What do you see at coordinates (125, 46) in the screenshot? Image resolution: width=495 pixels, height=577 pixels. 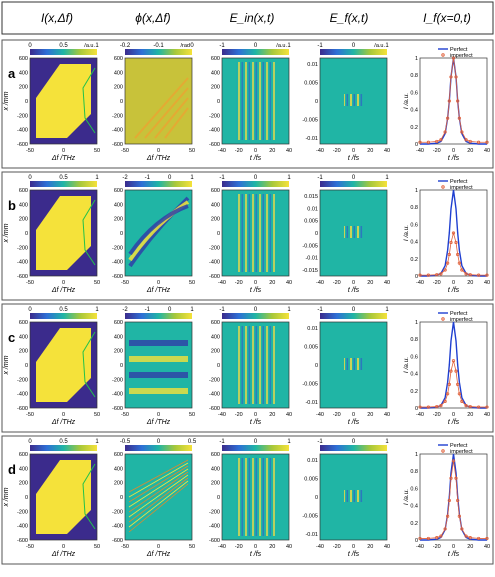 I see `colorbar-tick-label: -0.2` at bounding box center [125, 46].